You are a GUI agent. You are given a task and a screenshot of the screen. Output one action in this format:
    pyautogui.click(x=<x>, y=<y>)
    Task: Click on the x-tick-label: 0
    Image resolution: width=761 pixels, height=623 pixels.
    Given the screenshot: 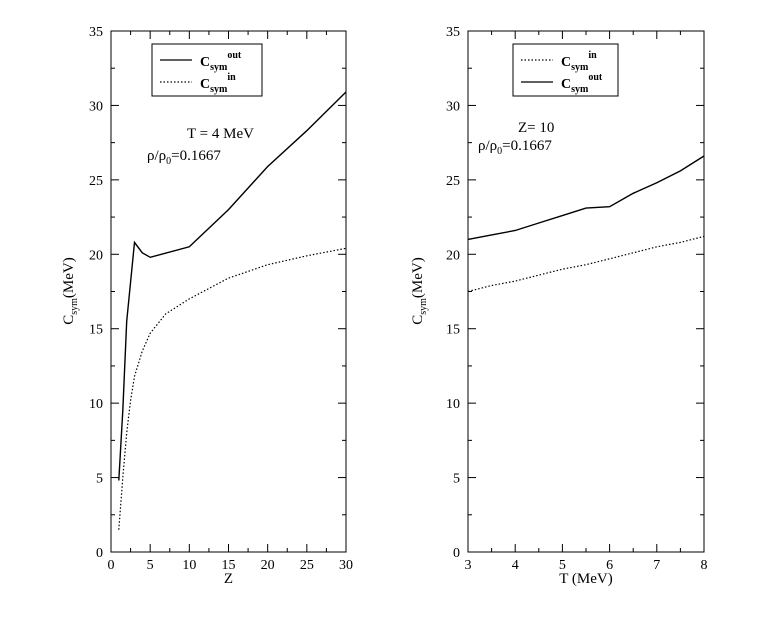 What is the action you would take?
    pyautogui.click(x=111, y=565)
    